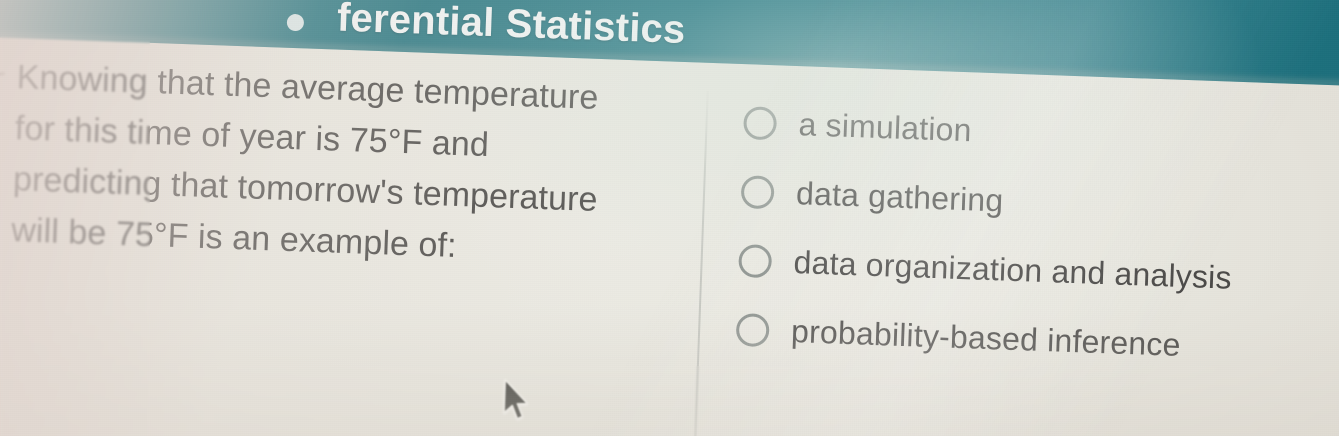 The image size is (1339, 436). I want to click on option-label: data gathering, so click(900, 197).